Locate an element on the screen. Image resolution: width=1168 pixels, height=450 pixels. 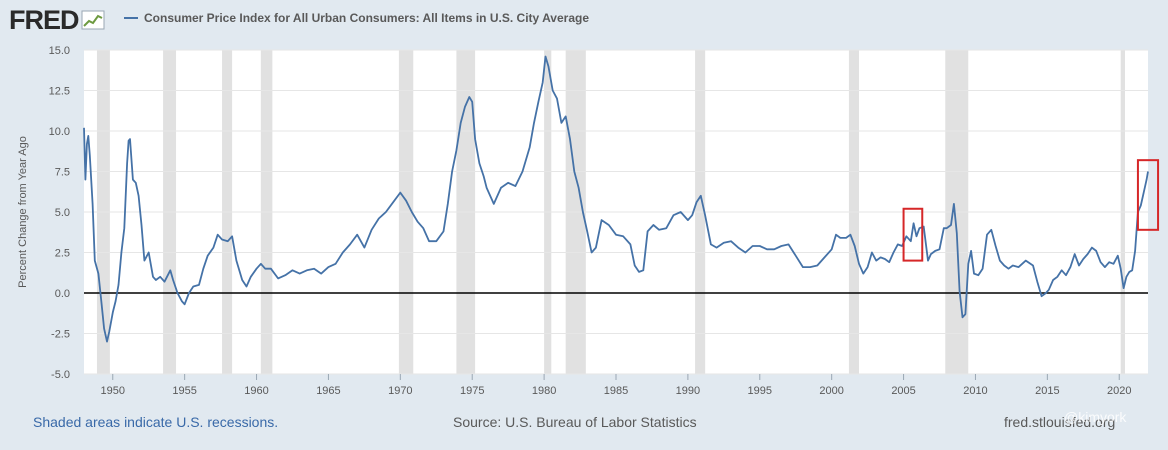
x-tick-label: 1980 is located at coordinates (544, 391).